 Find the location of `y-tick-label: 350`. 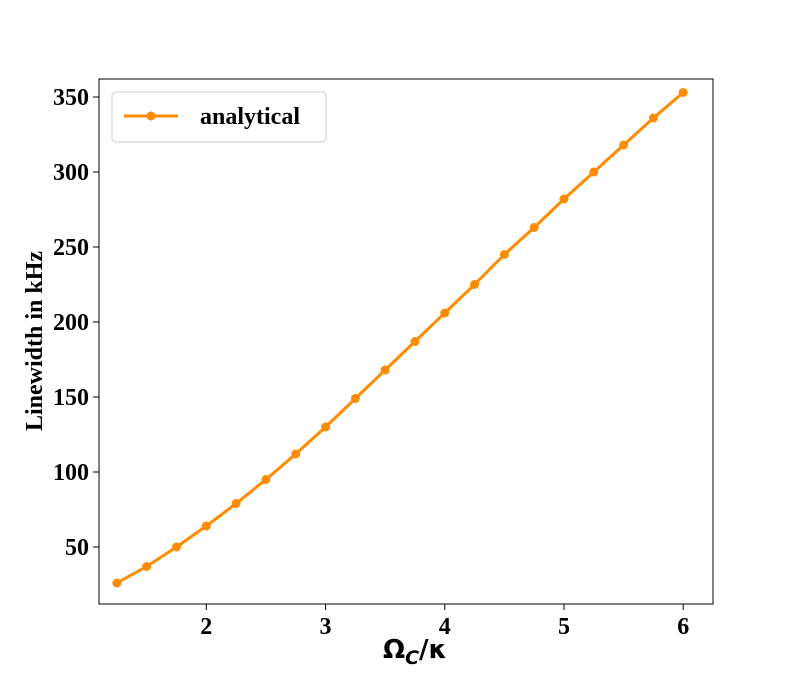

y-tick-label: 350 is located at coordinates (71, 98).